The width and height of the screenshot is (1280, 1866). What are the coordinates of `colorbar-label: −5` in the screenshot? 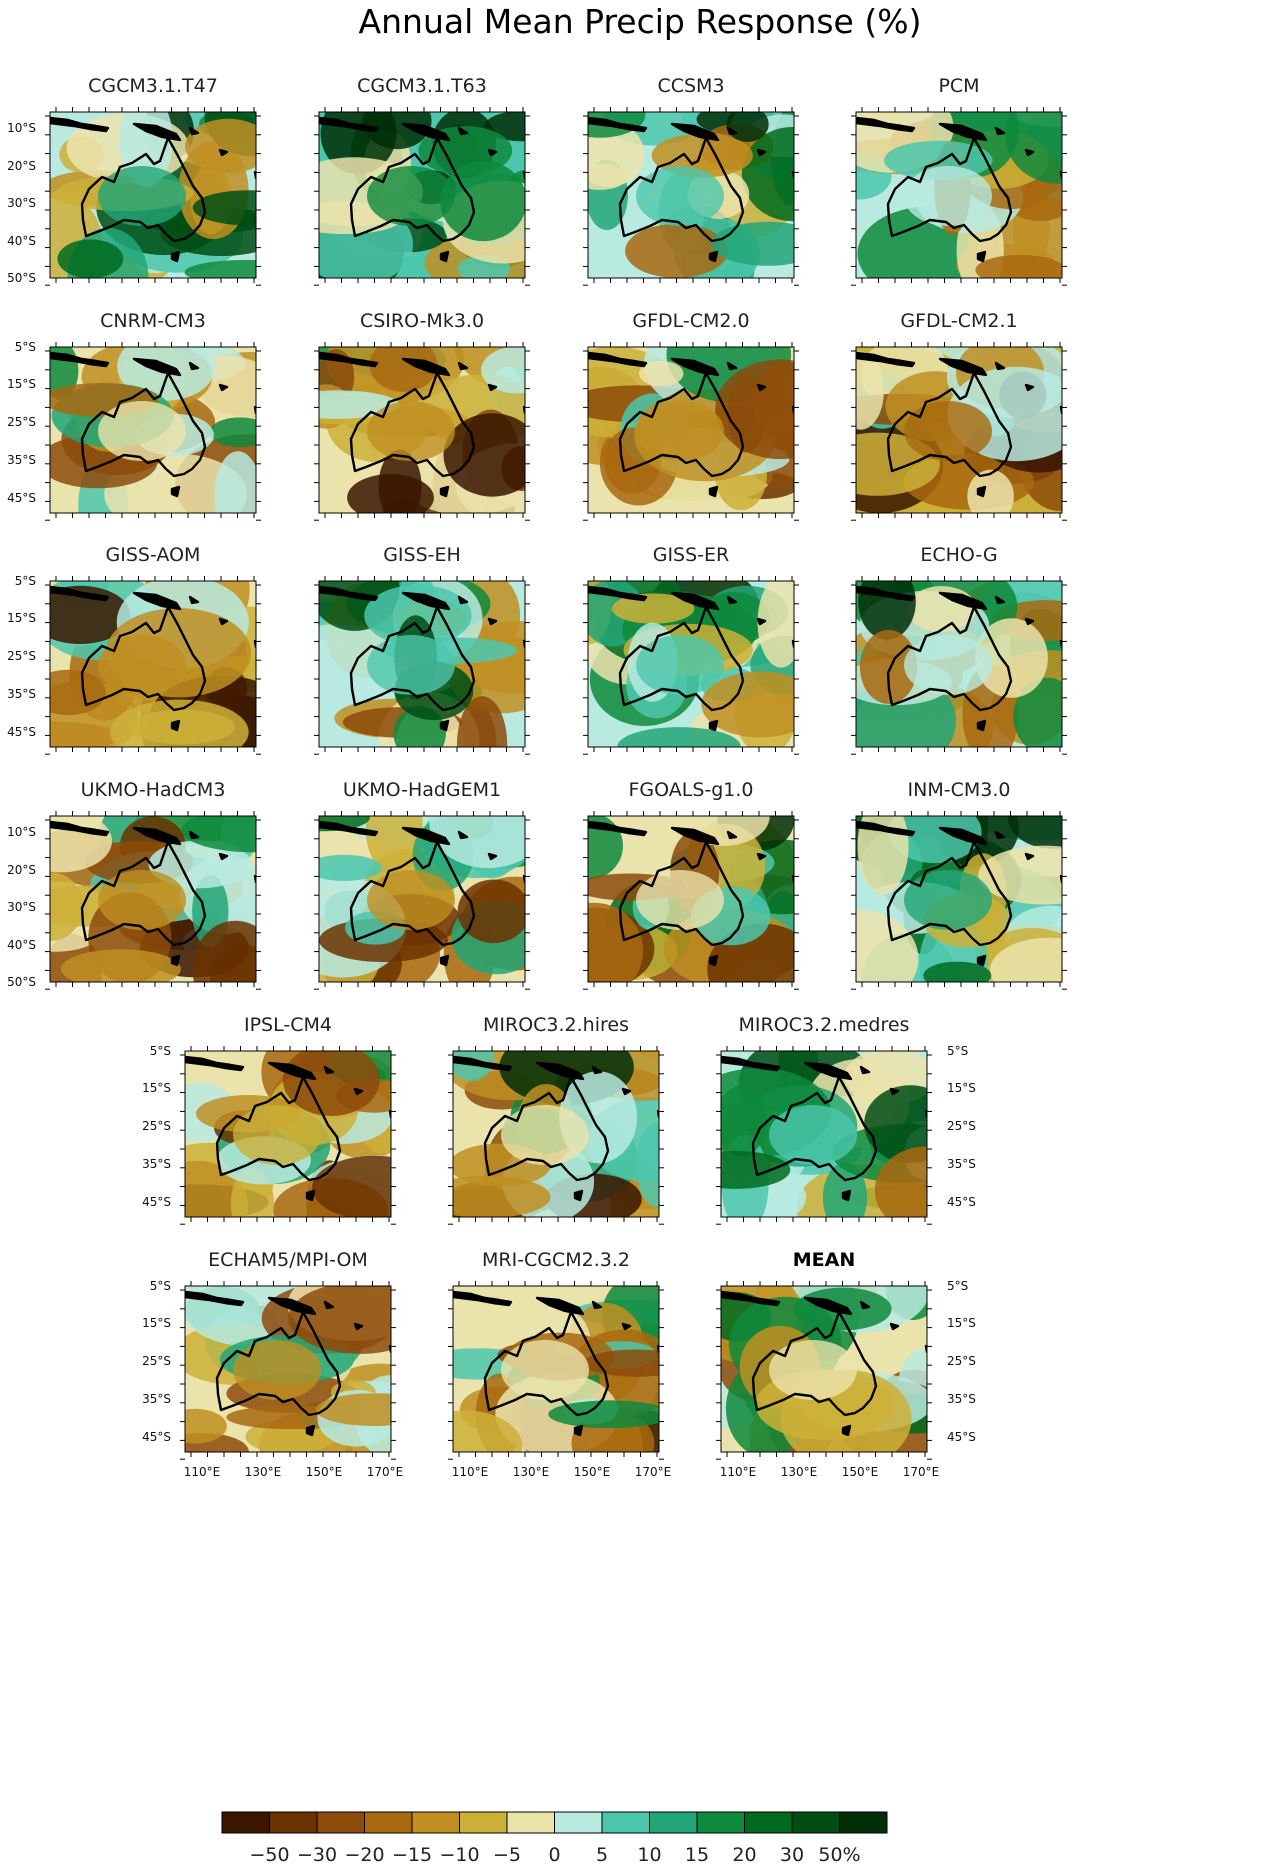 It's located at (507, 1855).